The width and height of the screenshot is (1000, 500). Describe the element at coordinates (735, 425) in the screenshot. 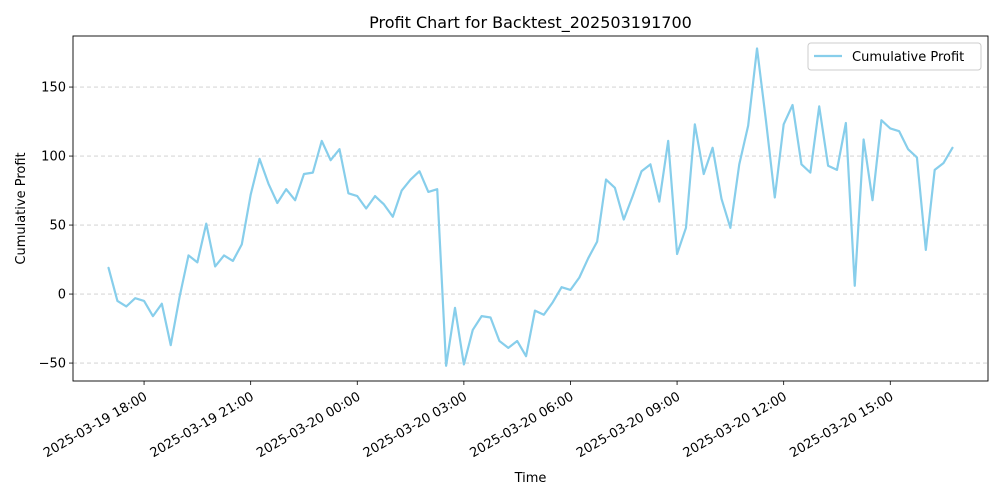

I see `x-tick-label: 2025-03-20 12:00` at that location.